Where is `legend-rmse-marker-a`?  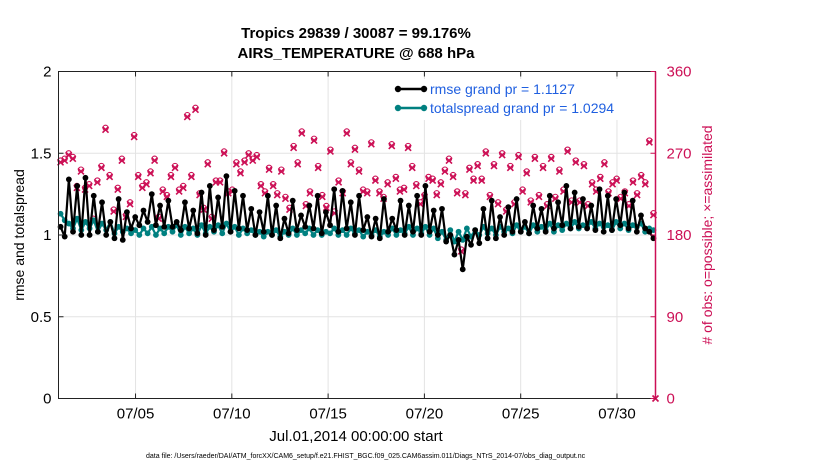
legend-rmse-marker-a is located at coordinates (398, 89).